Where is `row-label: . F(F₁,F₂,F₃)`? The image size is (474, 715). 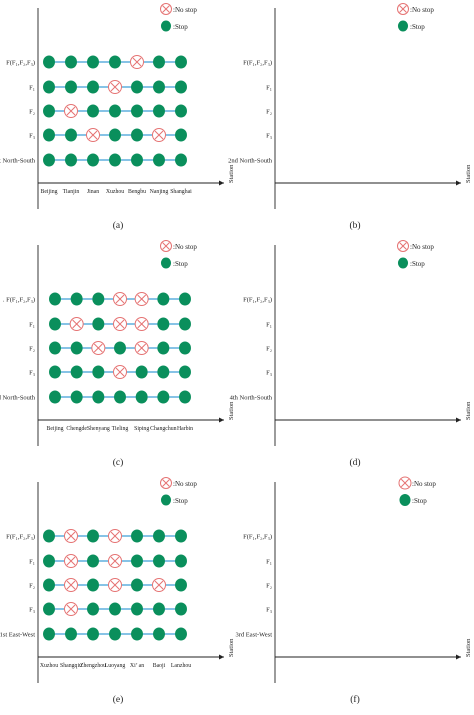 row-label: . F(F₁,F₂,F₃) is located at coordinates (19, 300).